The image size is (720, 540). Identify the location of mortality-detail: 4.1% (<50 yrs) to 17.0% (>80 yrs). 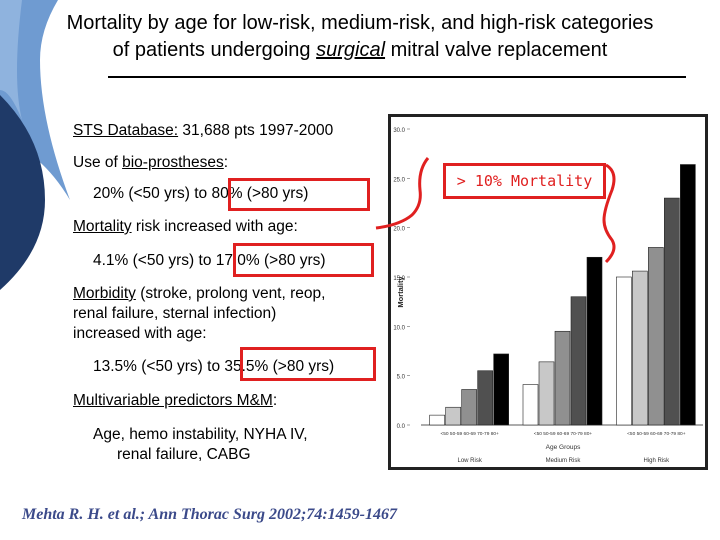
(209, 260).